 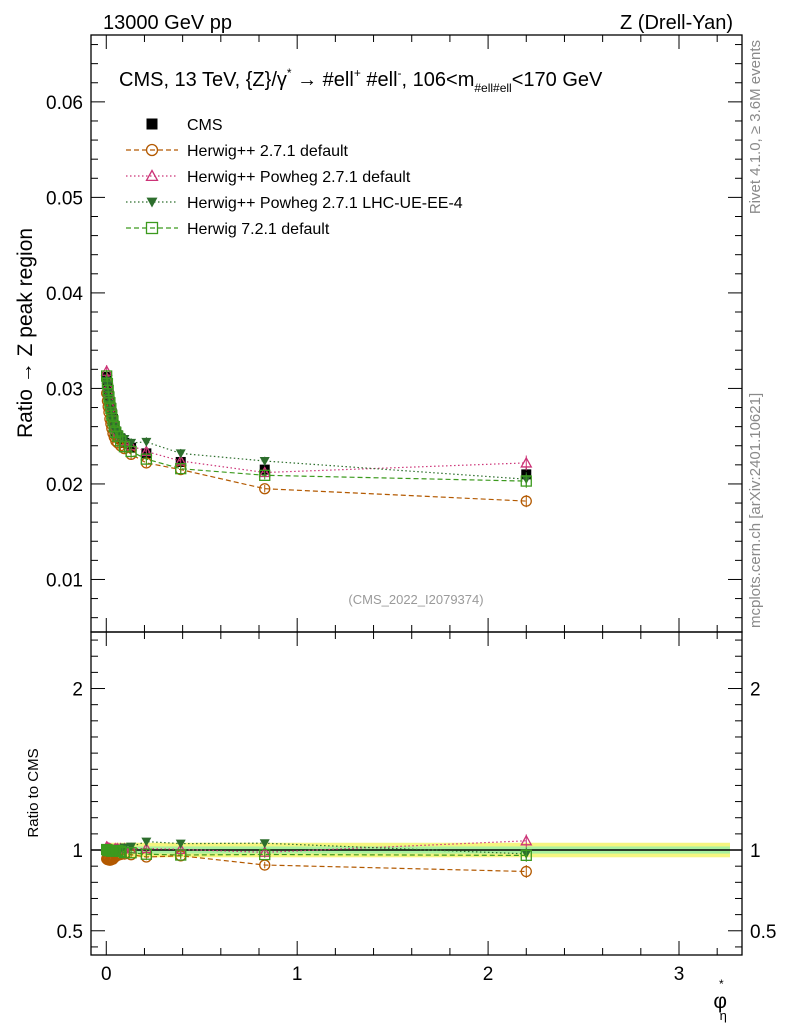 I want to click on ratio-series-0-point, so click(x=526, y=871).